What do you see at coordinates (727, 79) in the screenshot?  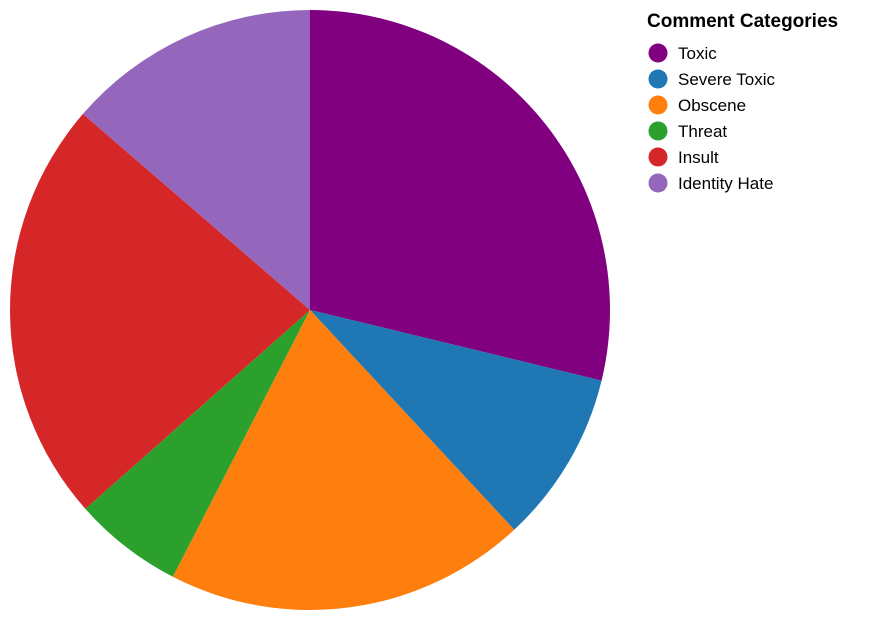 I see `legend-label-severe-toxic: Severe Toxic` at bounding box center [727, 79].